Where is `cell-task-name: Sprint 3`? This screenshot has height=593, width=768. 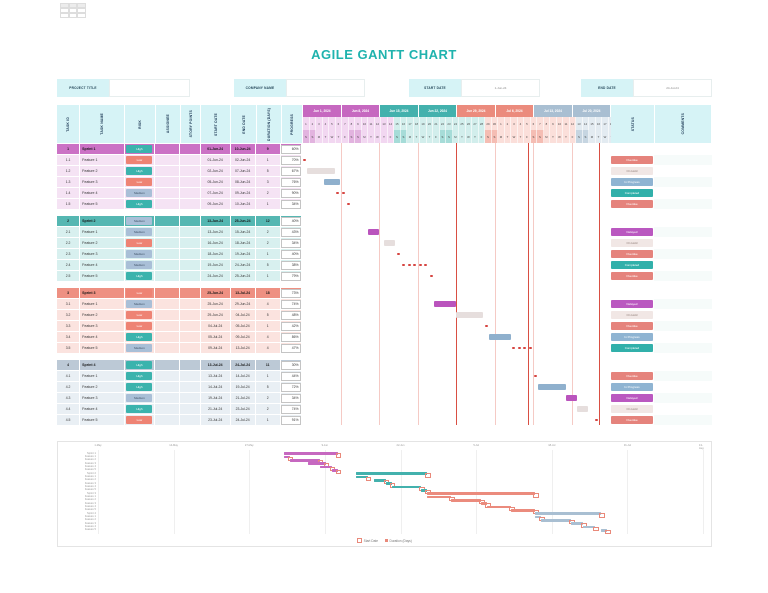 cell-task-name: Sprint 3 is located at coordinates (102, 293).